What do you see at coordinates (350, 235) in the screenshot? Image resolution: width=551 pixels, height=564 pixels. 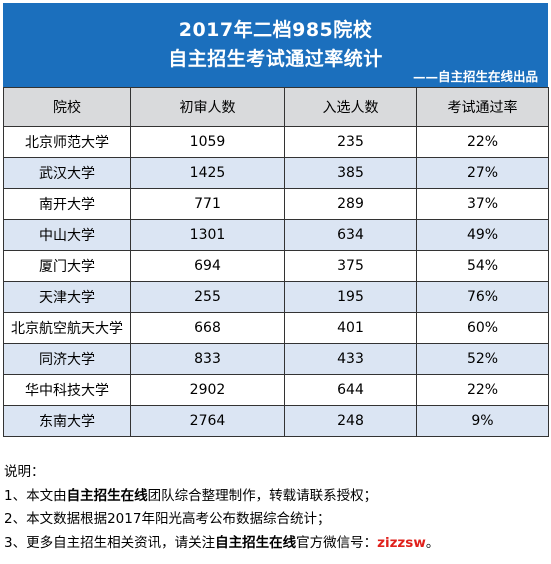 I see `cell-selected: 634` at bounding box center [350, 235].